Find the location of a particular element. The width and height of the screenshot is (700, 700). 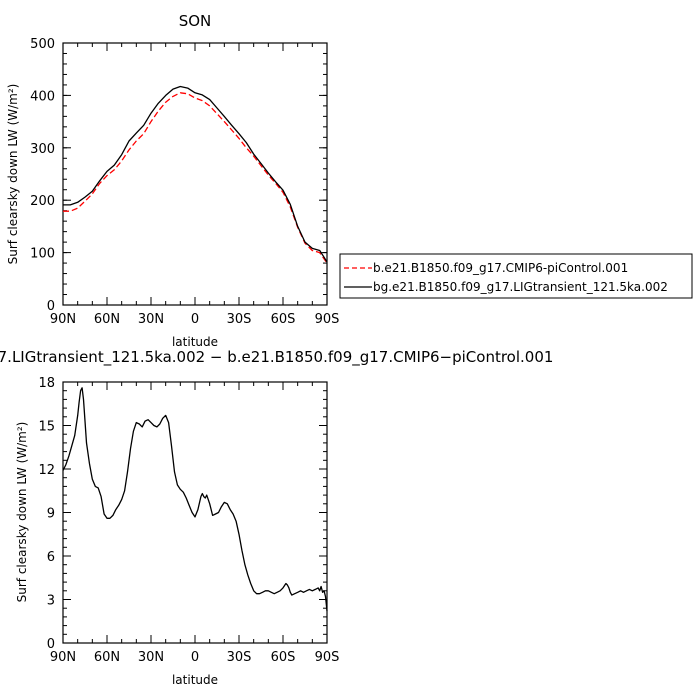

top-x-tick-label: 30N is located at coordinates (151, 319).